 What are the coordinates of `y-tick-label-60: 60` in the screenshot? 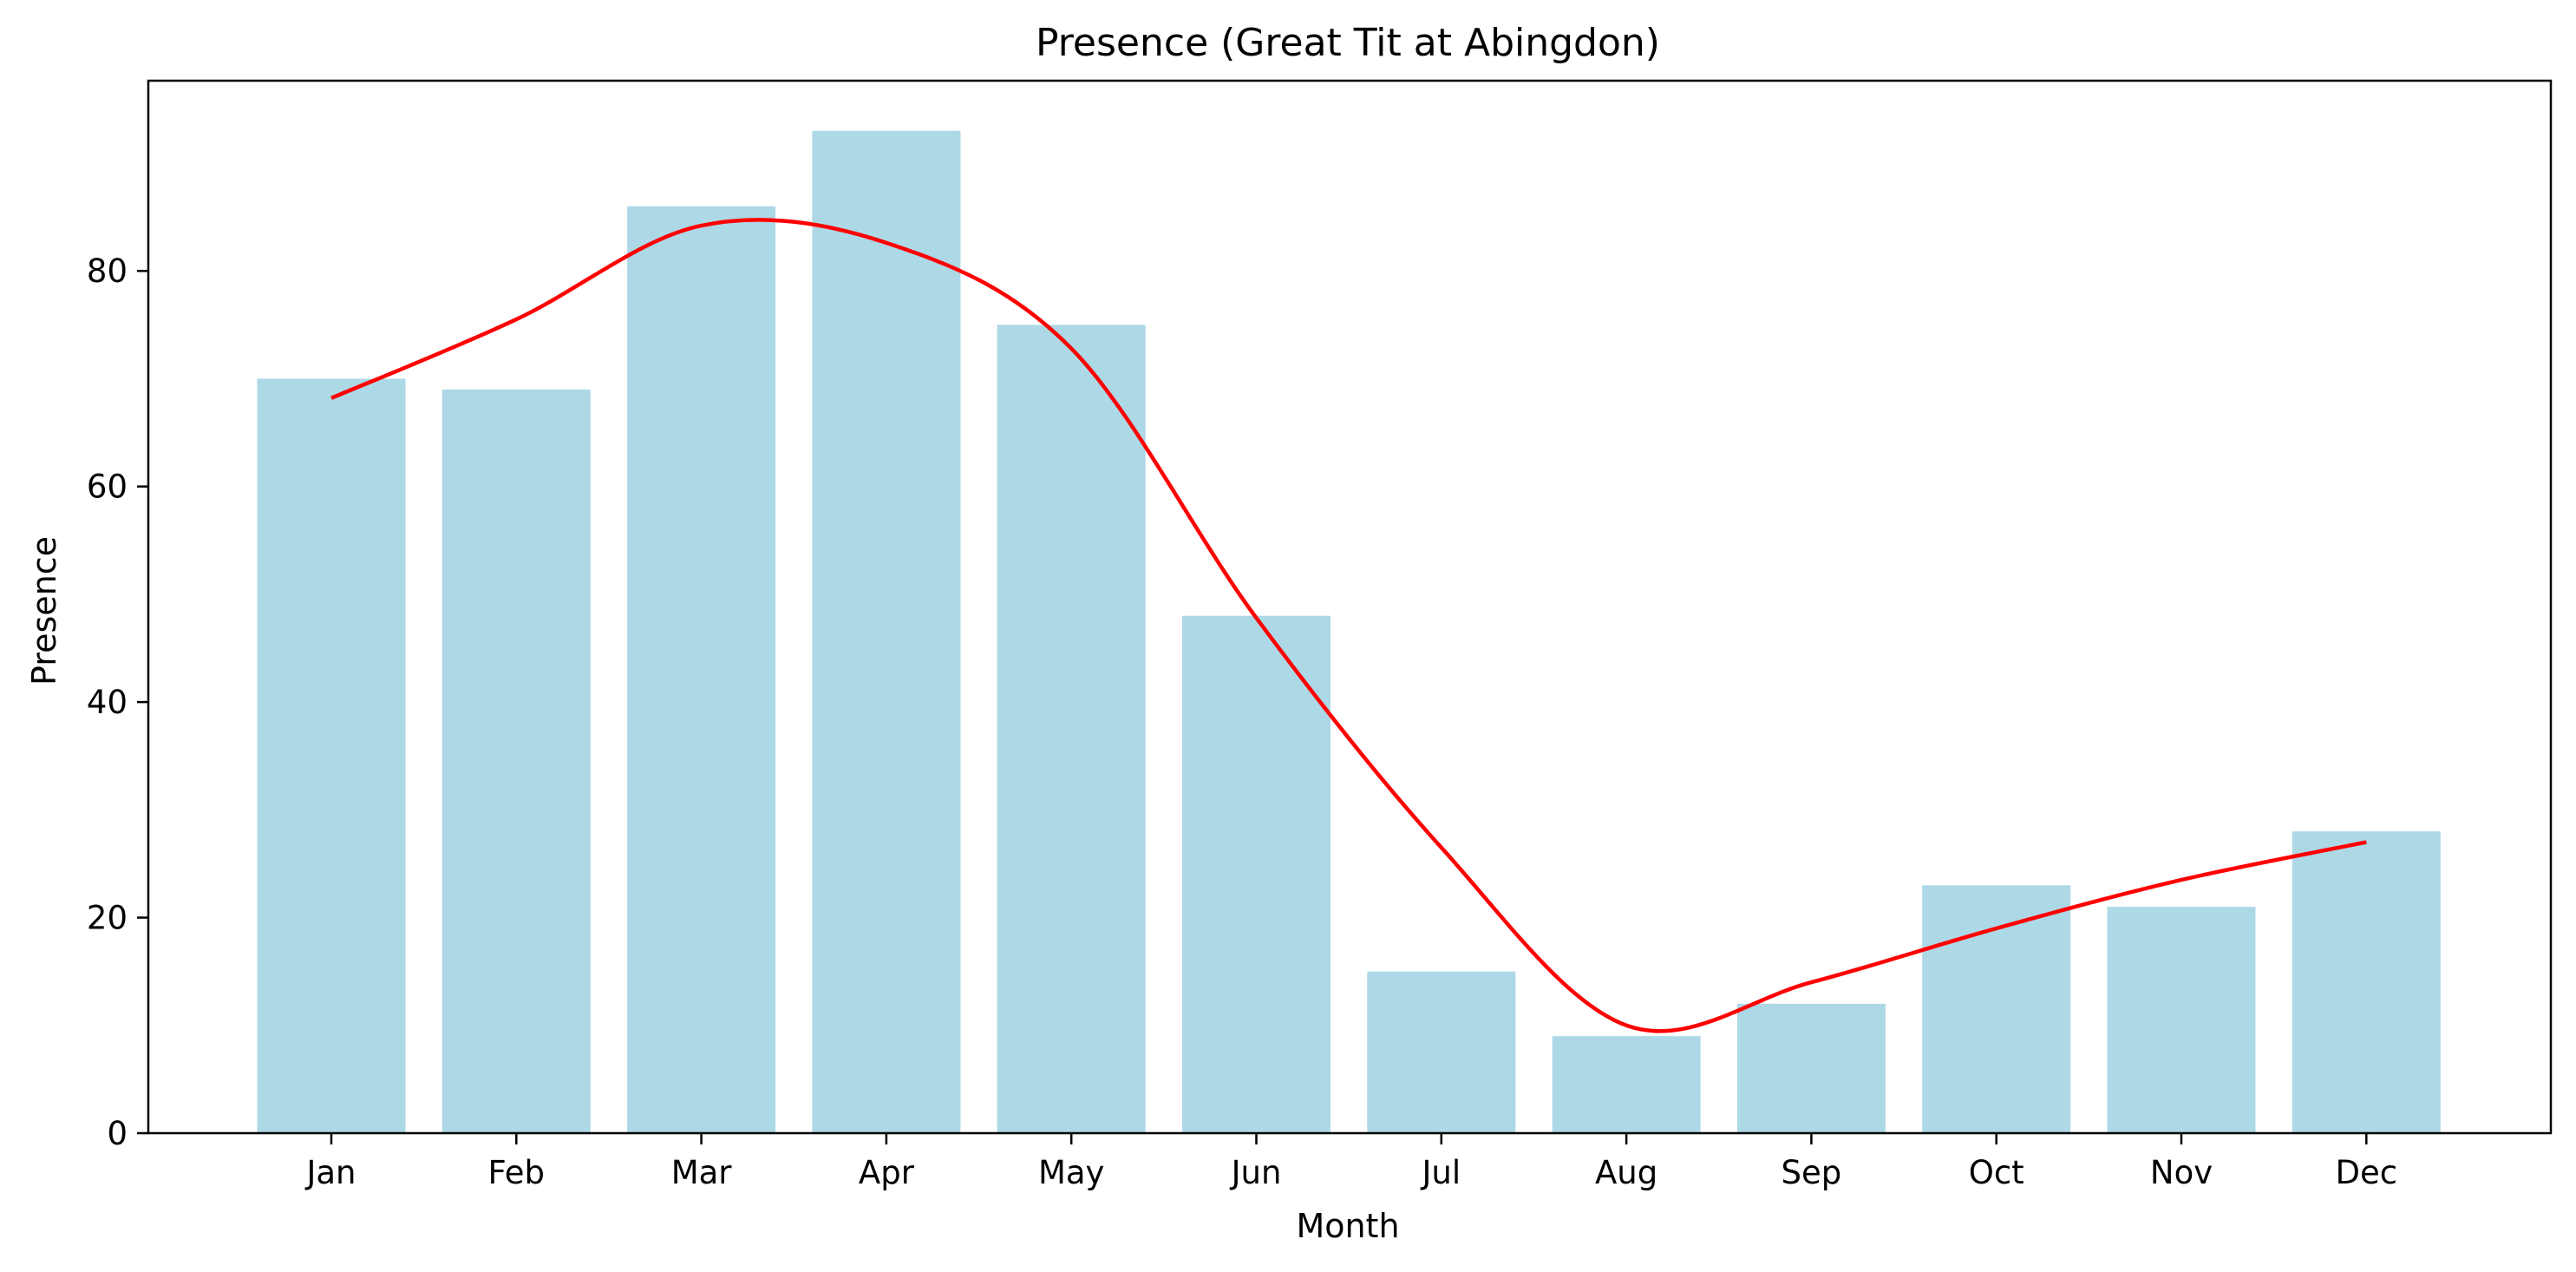 It's located at (107, 487).